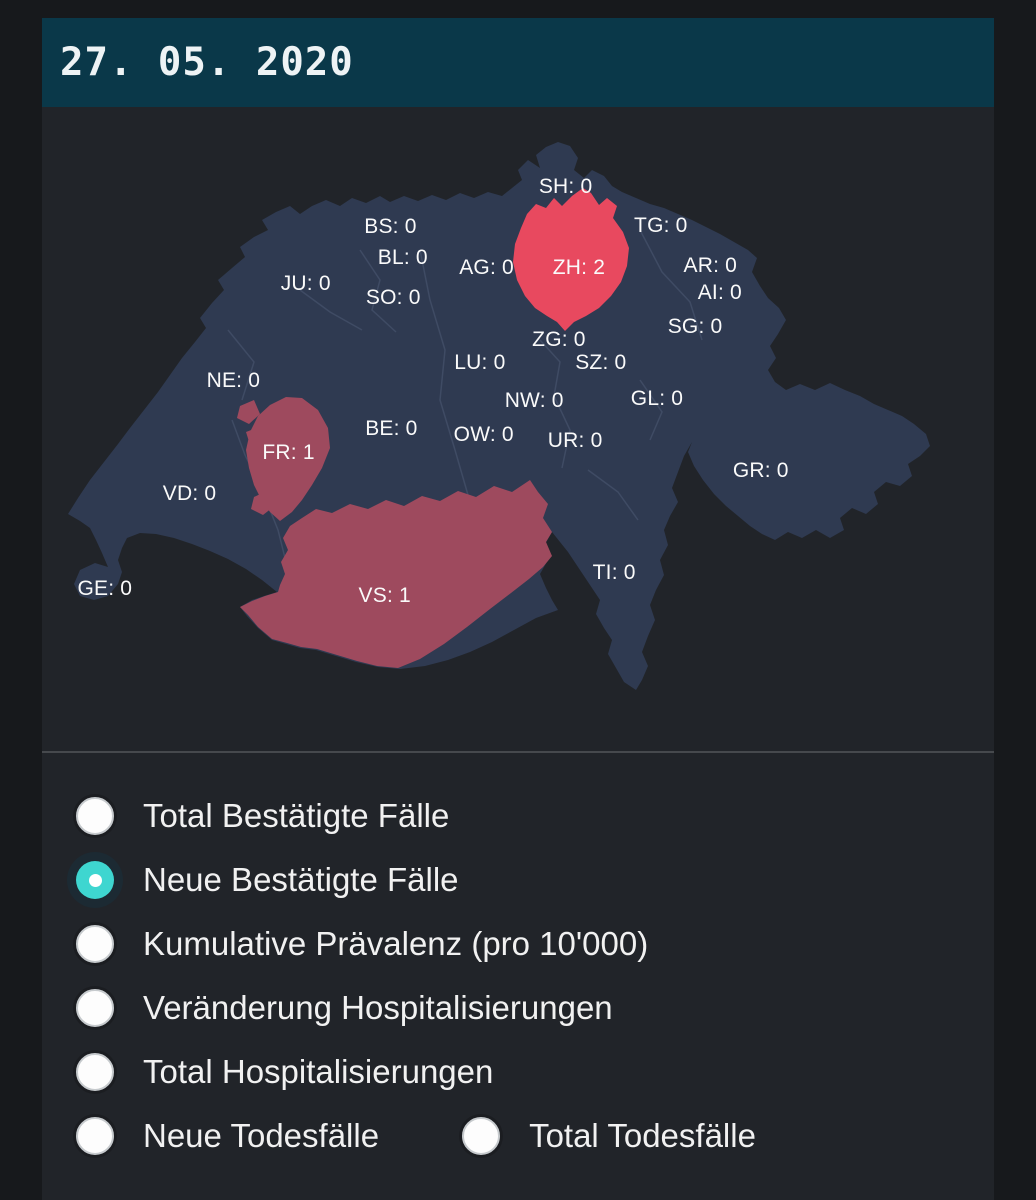 This screenshot has width=1036, height=1200. I want to click on radio-option: Total Todesfälle, so click(604, 1136).